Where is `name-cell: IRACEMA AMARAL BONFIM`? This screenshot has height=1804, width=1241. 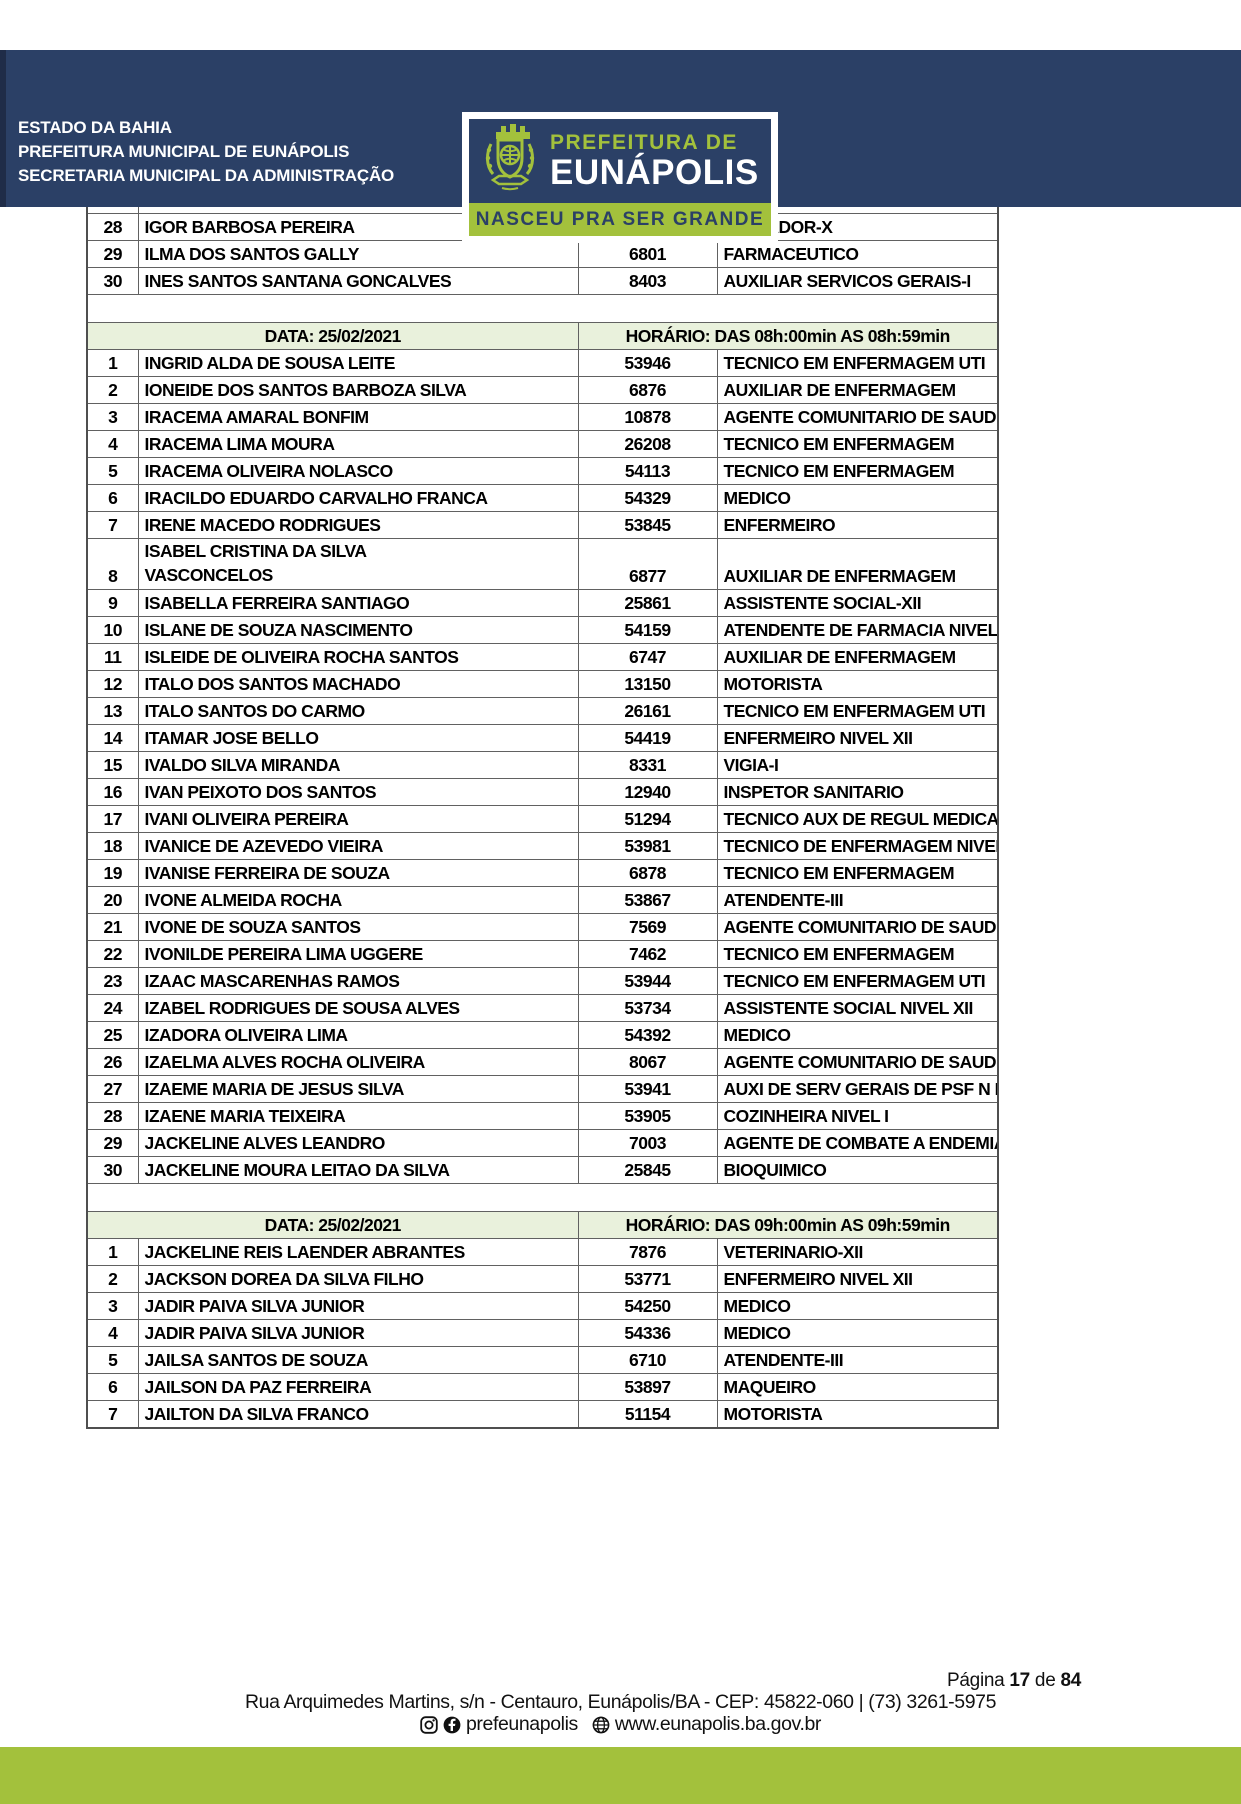 name-cell: IRACEMA AMARAL BONFIM is located at coordinates (358, 417).